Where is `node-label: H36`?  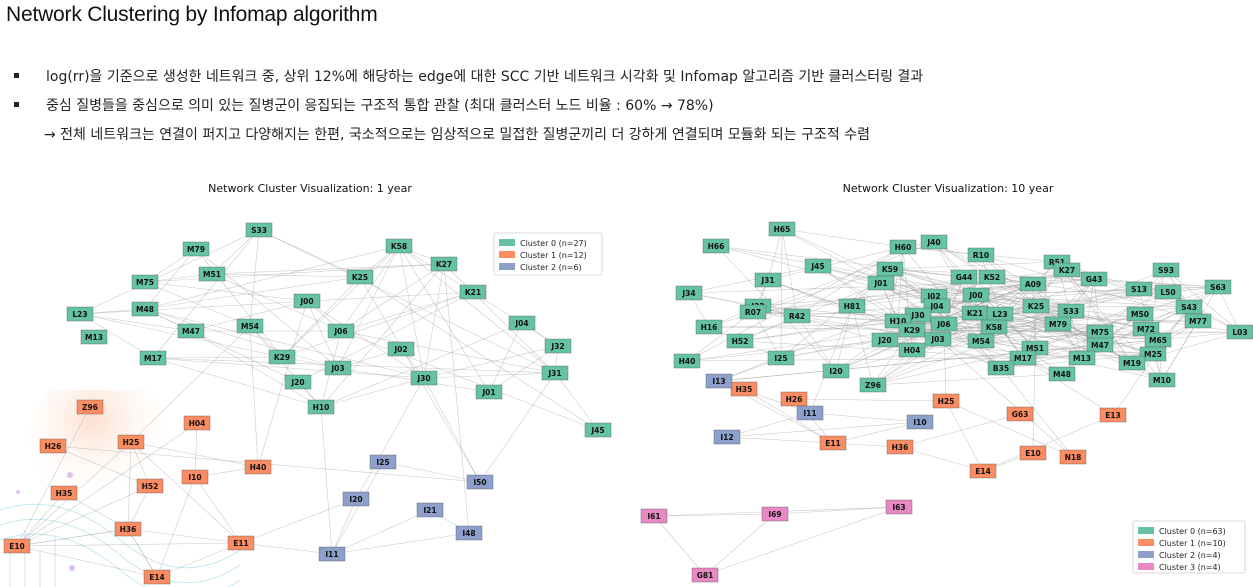 node-label: H36 is located at coordinates (128, 529).